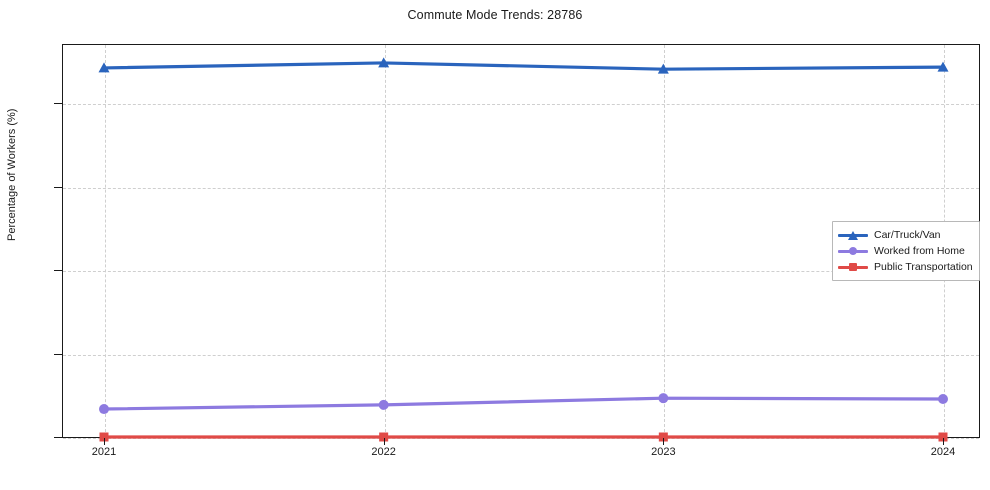 Image resolution: width=990 pixels, height=490 pixels. Describe the element at coordinates (12, 174) in the screenshot. I see `y-axis-label: Percentage of Workers (%)` at that location.